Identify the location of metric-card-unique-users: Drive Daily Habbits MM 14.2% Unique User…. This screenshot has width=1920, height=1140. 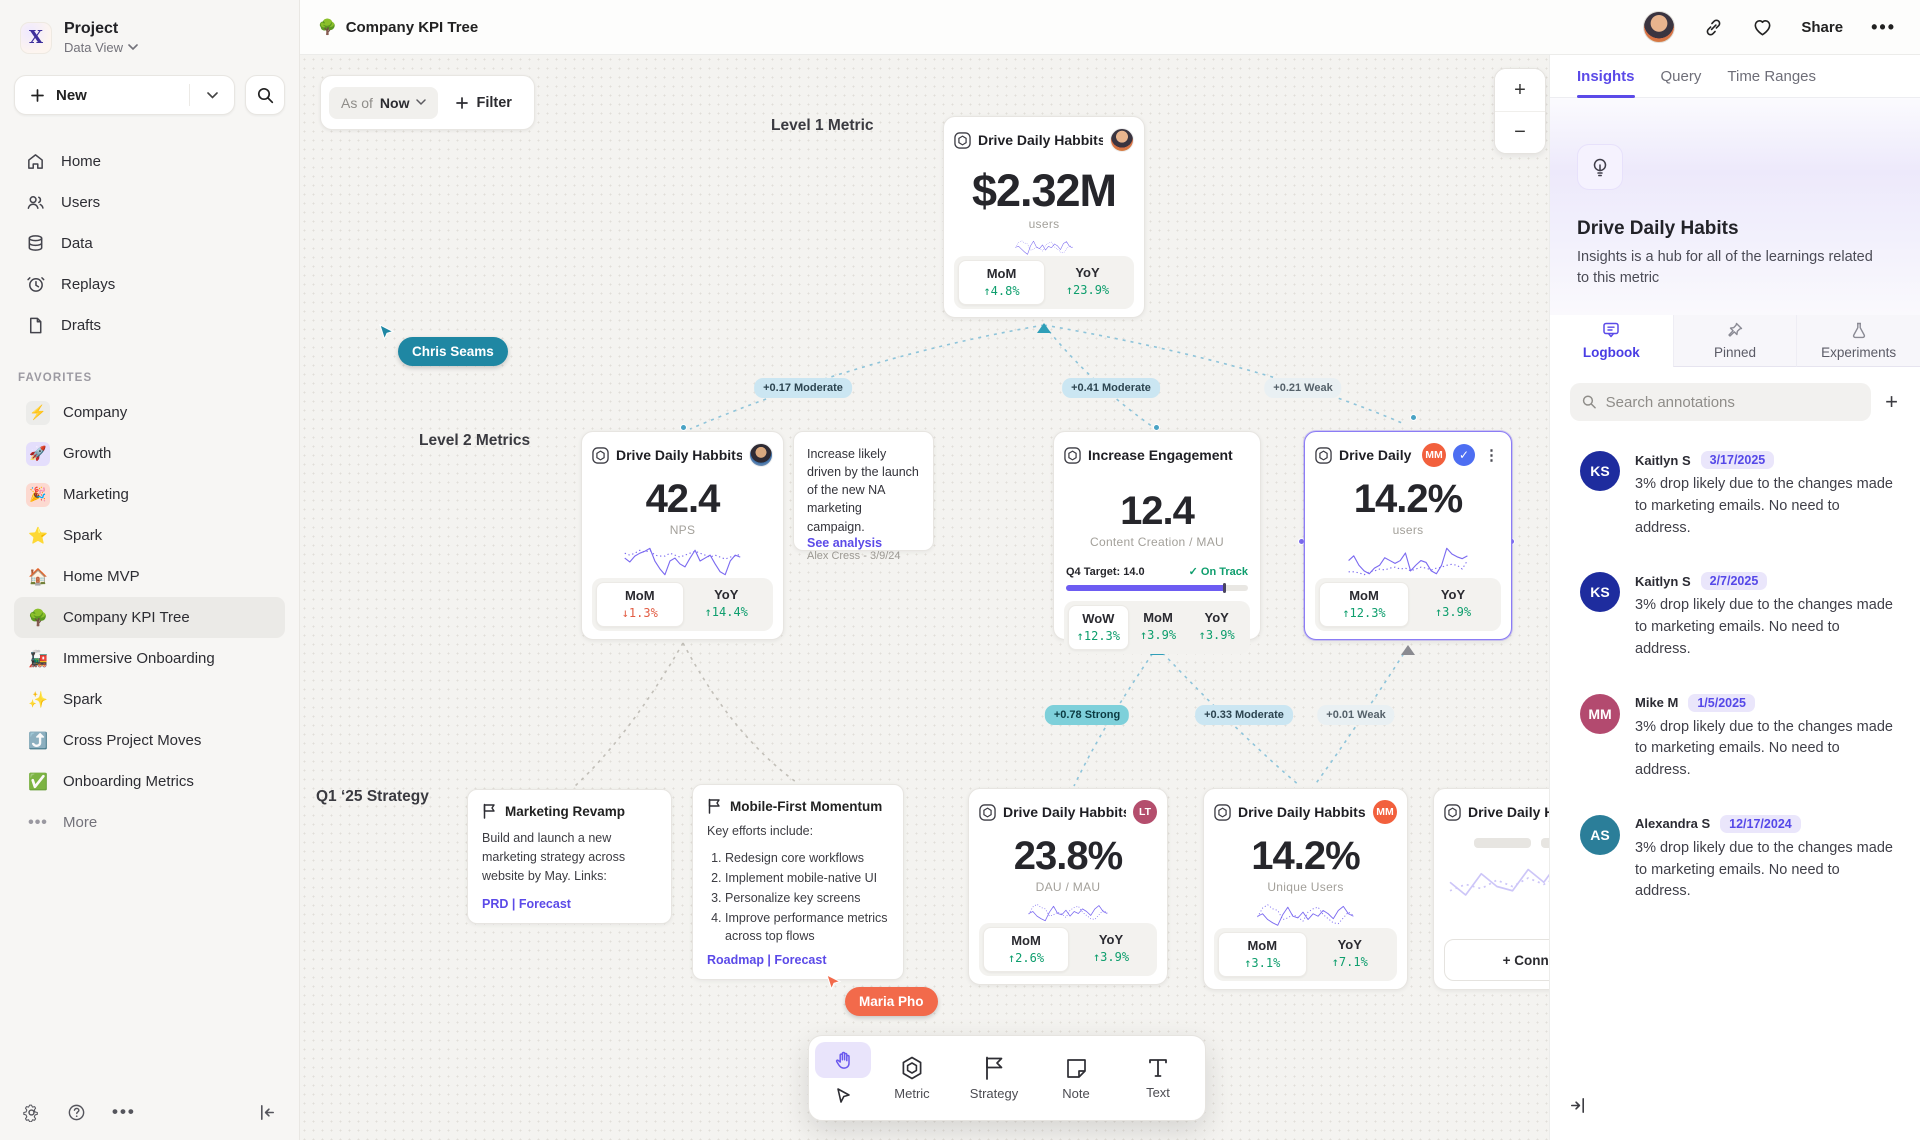
(1305, 889).